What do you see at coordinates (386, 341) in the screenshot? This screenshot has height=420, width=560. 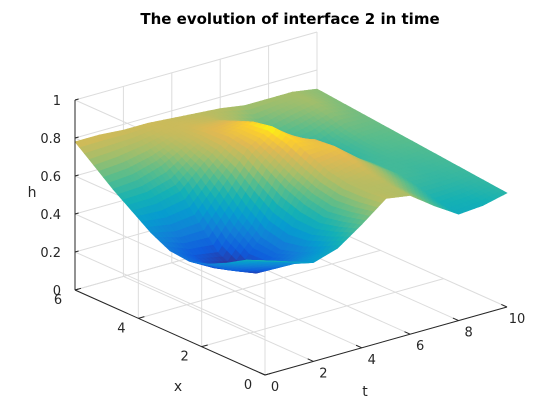 I see `x-axis-line` at bounding box center [386, 341].